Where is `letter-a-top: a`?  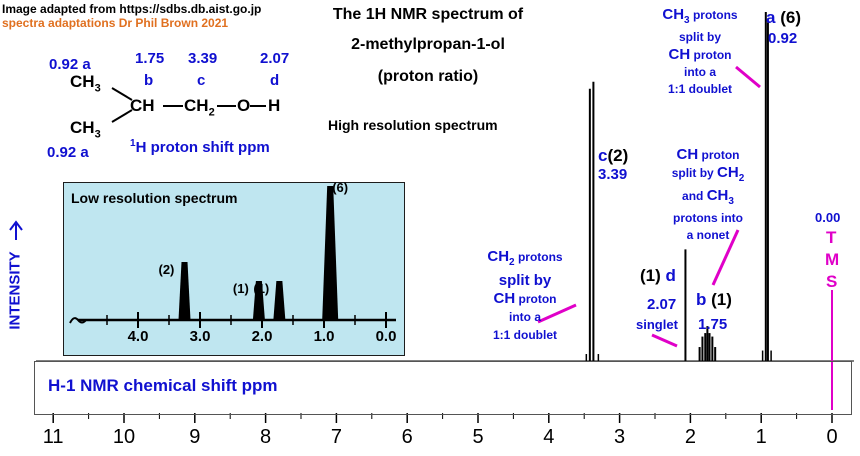 letter-a-top: a is located at coordinates (86, 64).